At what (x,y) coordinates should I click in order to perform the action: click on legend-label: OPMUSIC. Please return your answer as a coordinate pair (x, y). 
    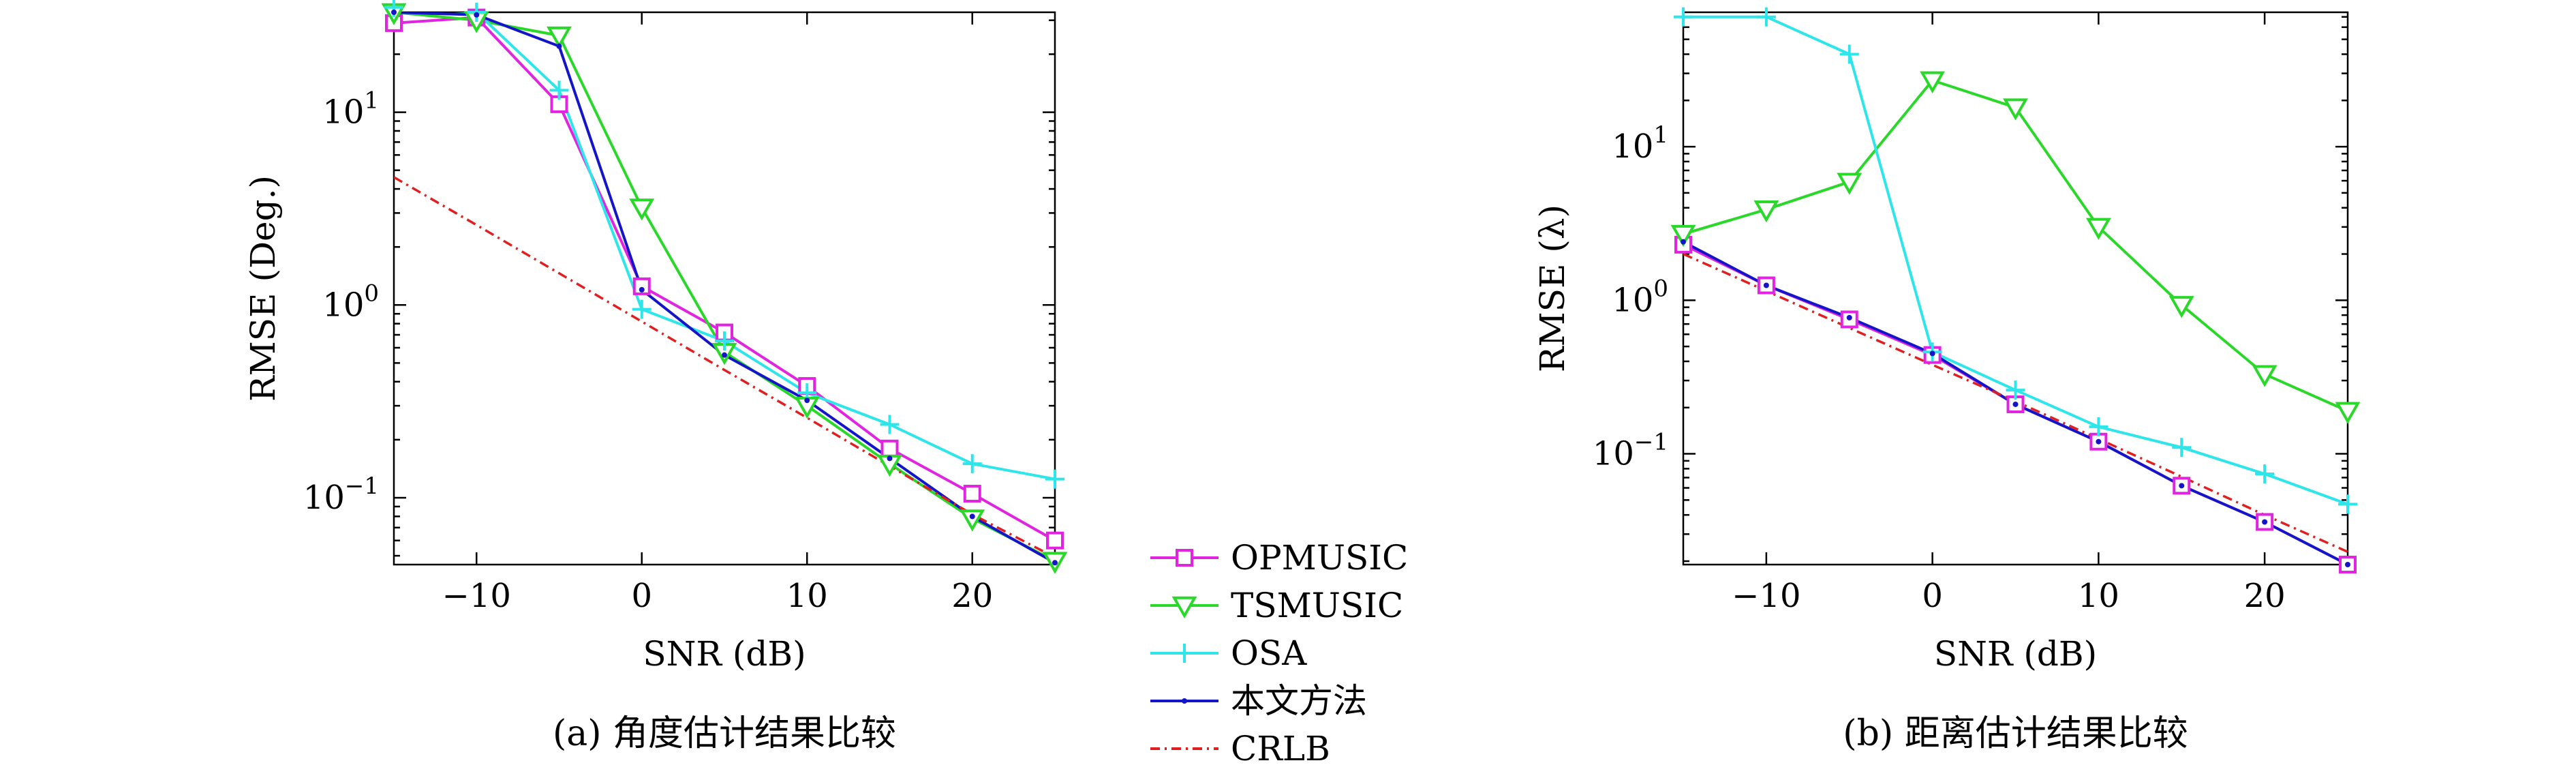
    Looking at the image, I should click on (1319, 558).